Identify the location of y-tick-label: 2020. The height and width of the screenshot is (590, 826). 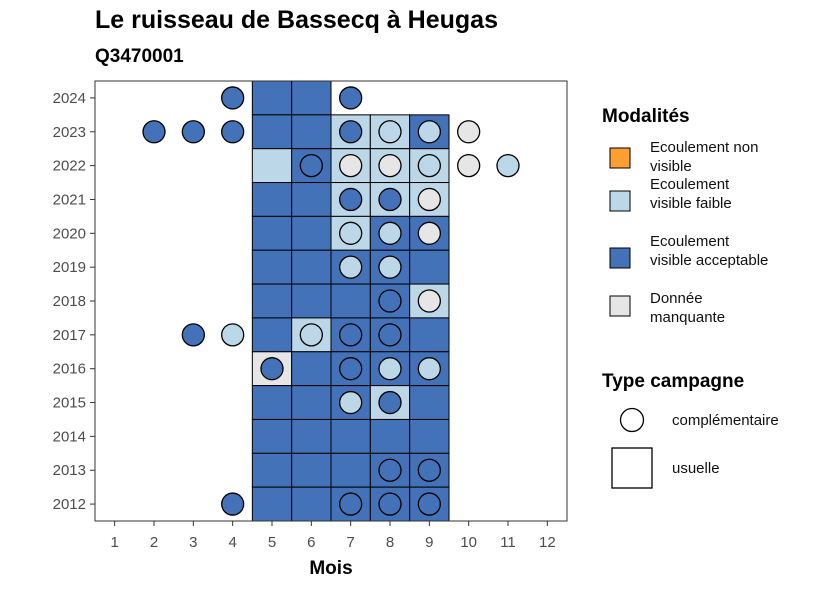
(69, 233).